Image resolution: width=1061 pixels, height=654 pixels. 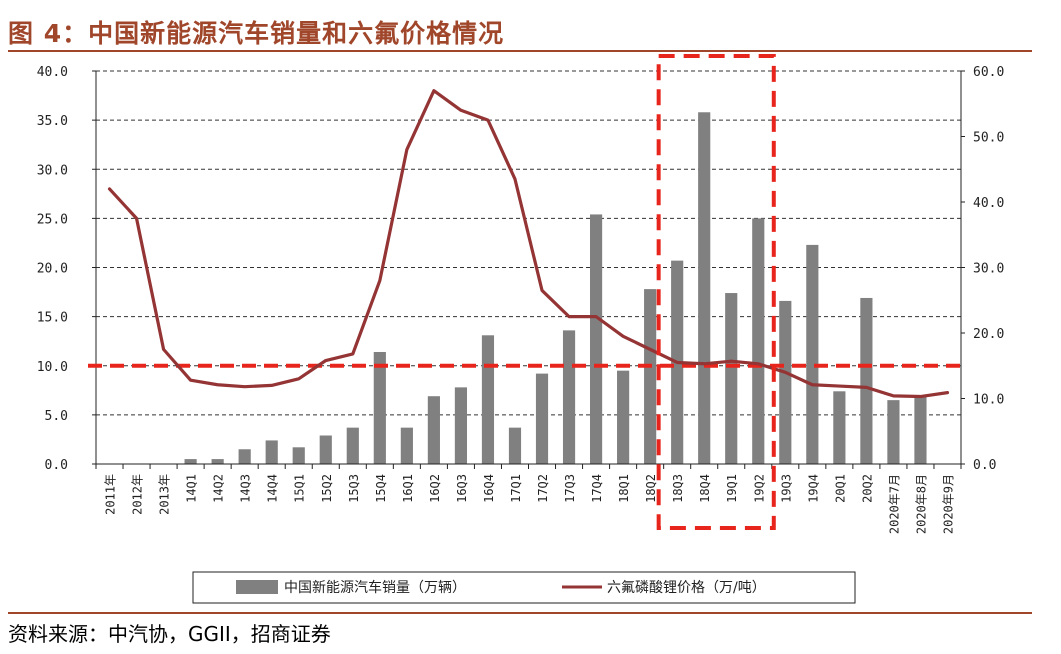 What do you see at coordinates (217, 461) in the screenshot?
I see `bar-14Q2` at bounding box center [217, 461].